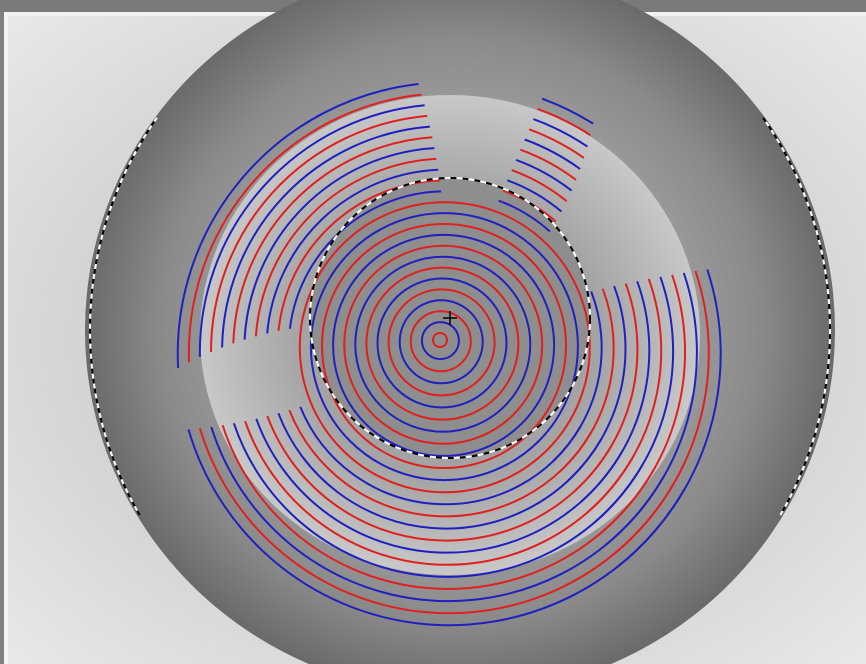 The height and width of the screenshot is (664, 866). I want to click on center-marker, so click(450, 318).